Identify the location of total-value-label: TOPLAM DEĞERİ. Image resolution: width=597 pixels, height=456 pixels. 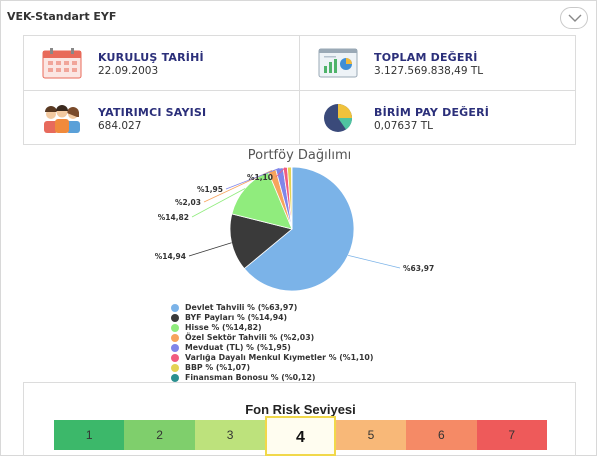
(426, 57).